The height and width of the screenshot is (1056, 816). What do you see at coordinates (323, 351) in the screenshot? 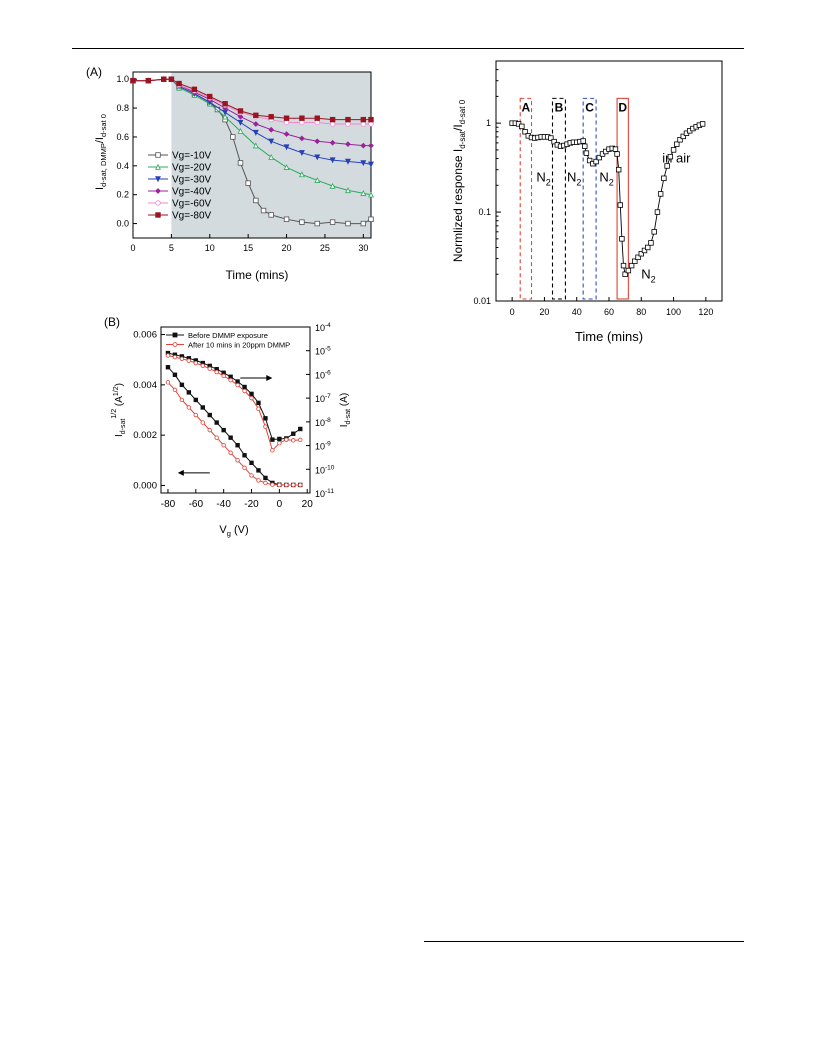
I see `right-y-tick-label: 10⁻⁵` at bounding box center [323, 351].